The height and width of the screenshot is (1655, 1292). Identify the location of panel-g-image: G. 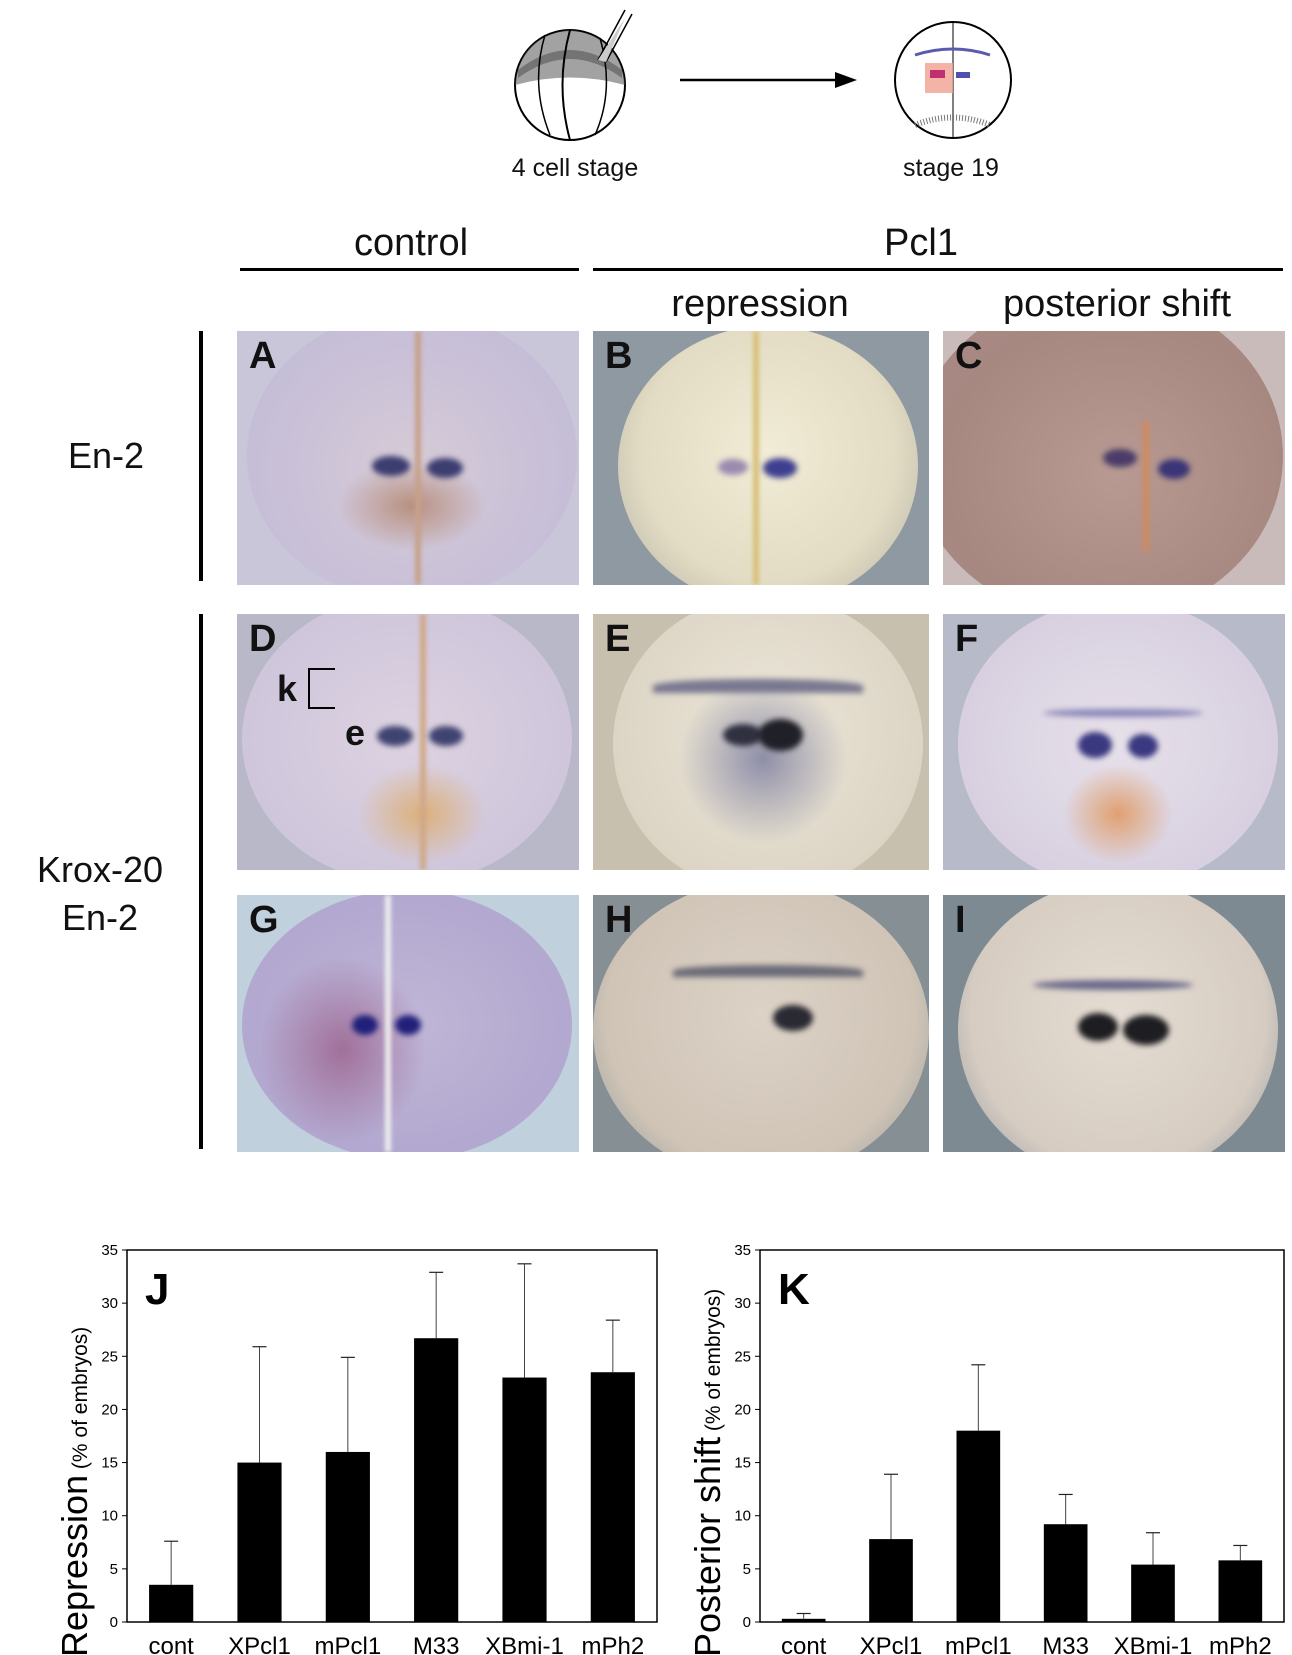
(408, 1023).